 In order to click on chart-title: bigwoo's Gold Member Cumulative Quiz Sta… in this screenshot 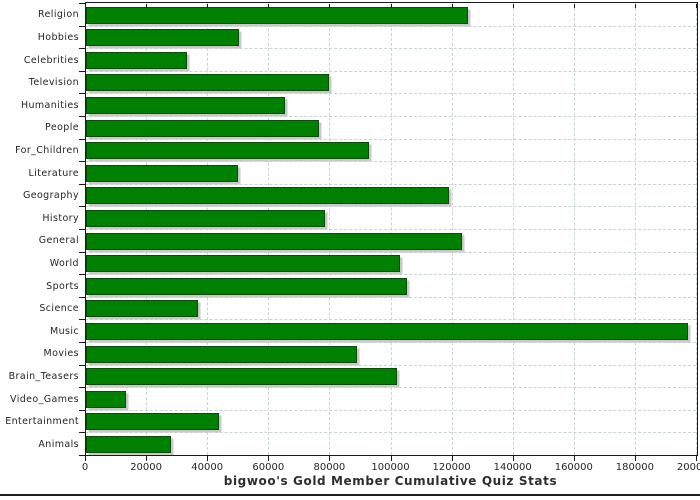, I will do `click(390, 481)`.